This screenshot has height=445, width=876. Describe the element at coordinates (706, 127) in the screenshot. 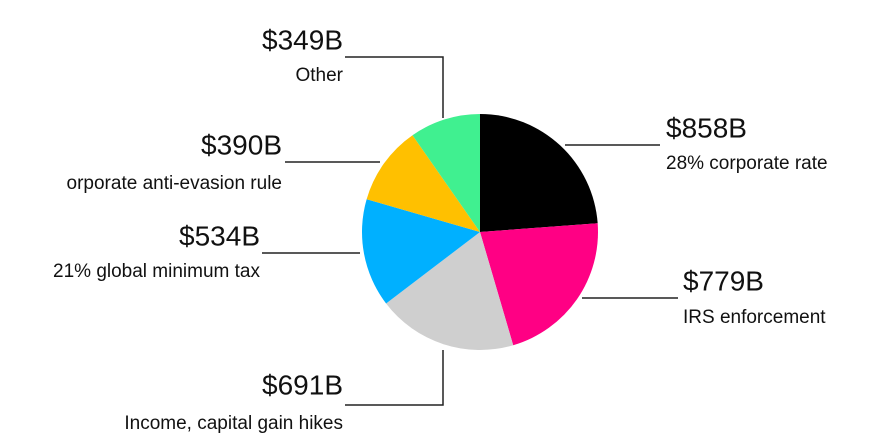

I see `value-label: $858B` at that location.